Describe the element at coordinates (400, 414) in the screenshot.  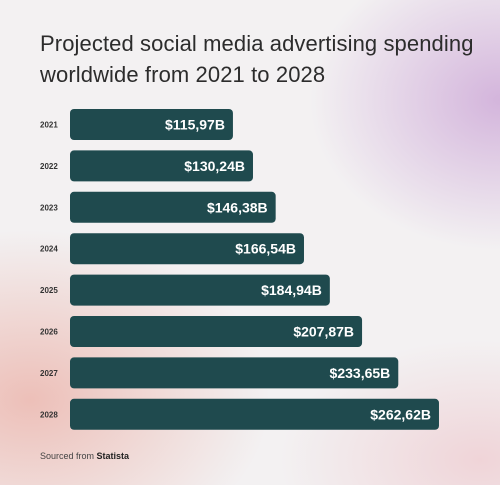
I see `value-label-2028: $262,62B` at that location.